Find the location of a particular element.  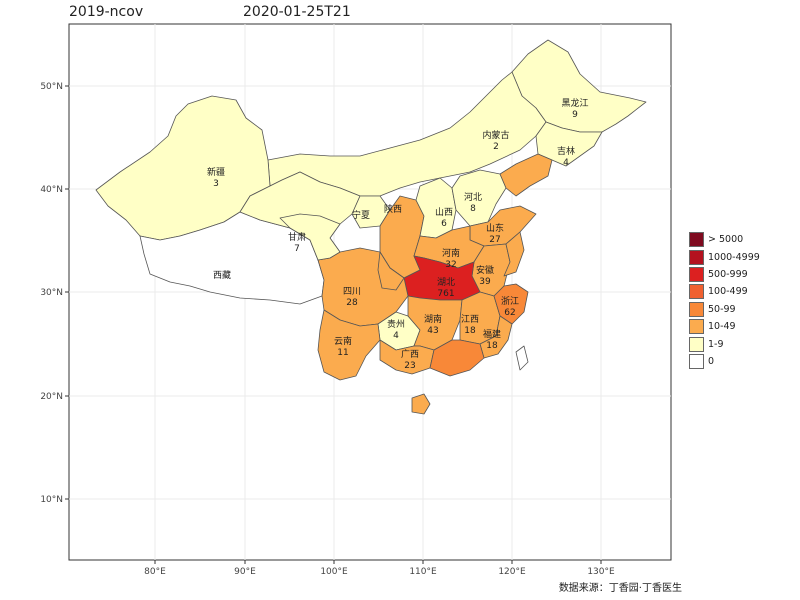

x-tick-label: 90°E is located at coordinates (245, 572).